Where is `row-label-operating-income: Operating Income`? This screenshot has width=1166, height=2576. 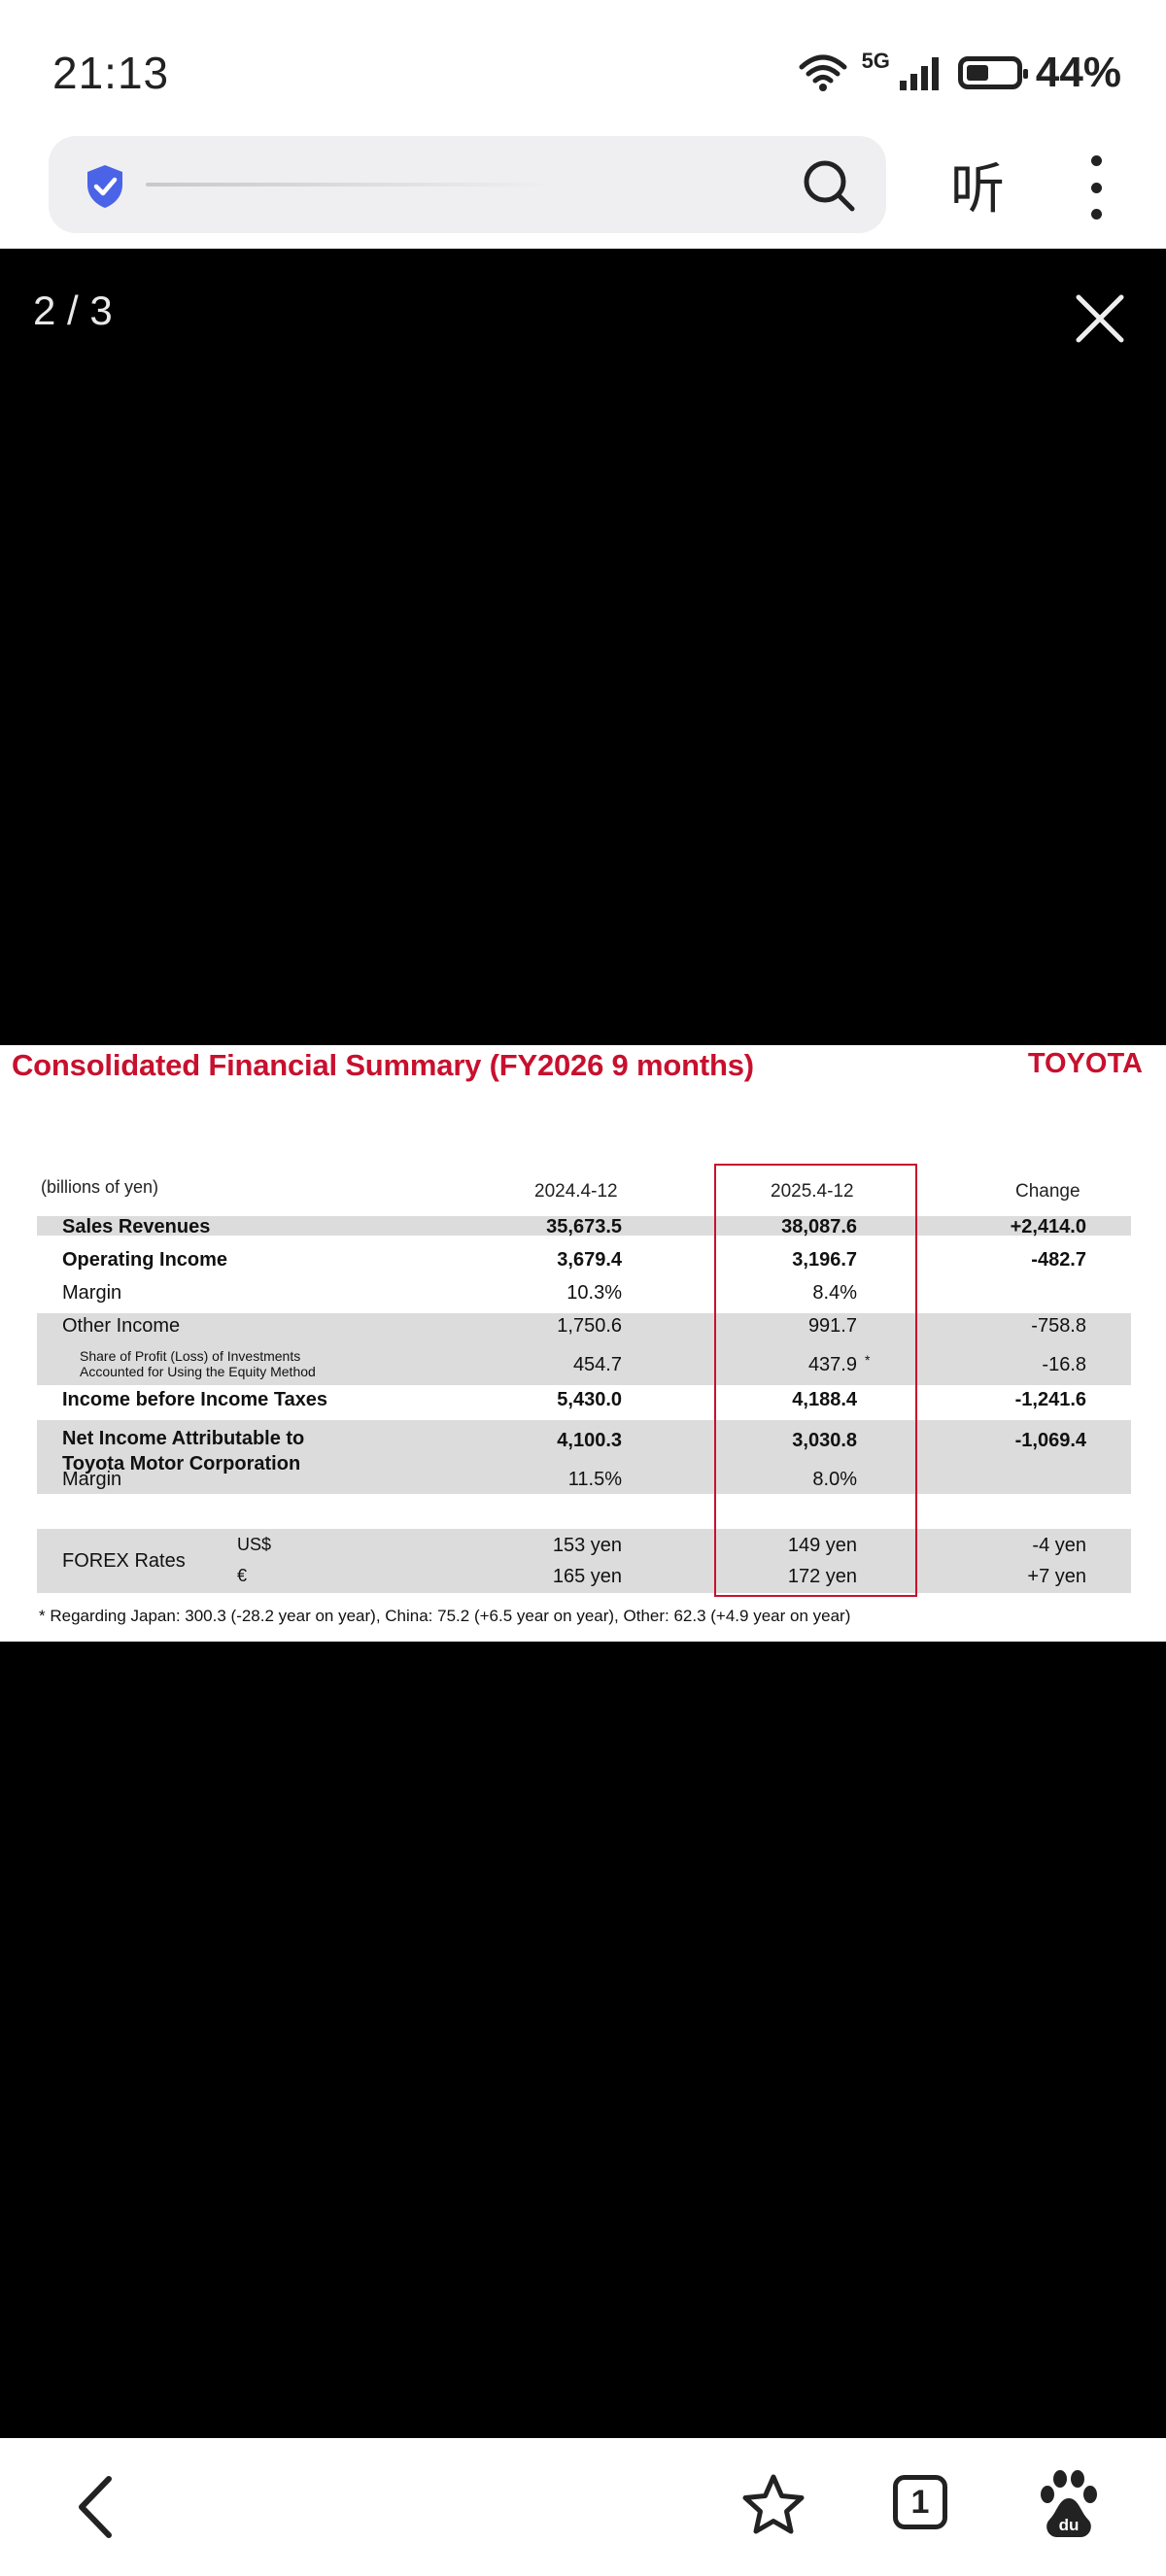
row-label-operating-income: Operating Income is located at coordinates (145, 1260).